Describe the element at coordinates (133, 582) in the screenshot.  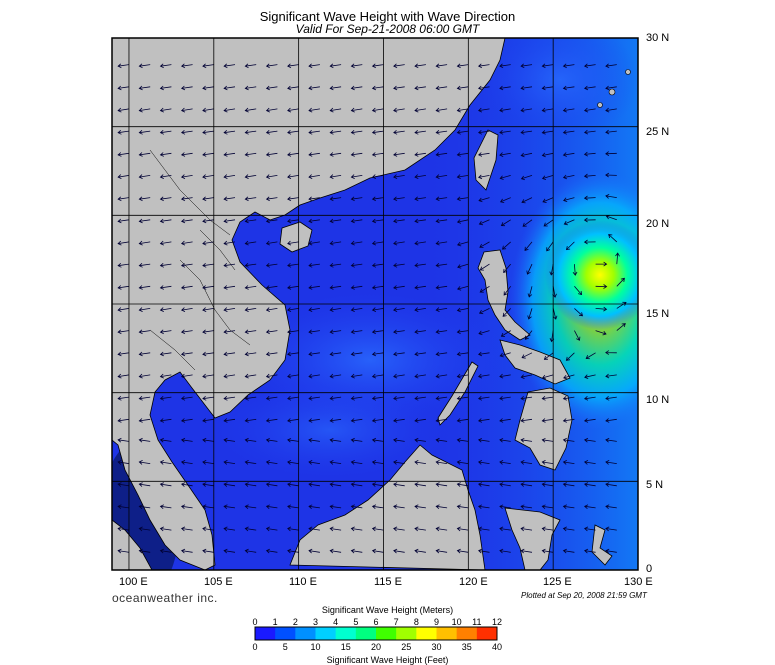
I see `lon-label-100e: 100 E` at that location.